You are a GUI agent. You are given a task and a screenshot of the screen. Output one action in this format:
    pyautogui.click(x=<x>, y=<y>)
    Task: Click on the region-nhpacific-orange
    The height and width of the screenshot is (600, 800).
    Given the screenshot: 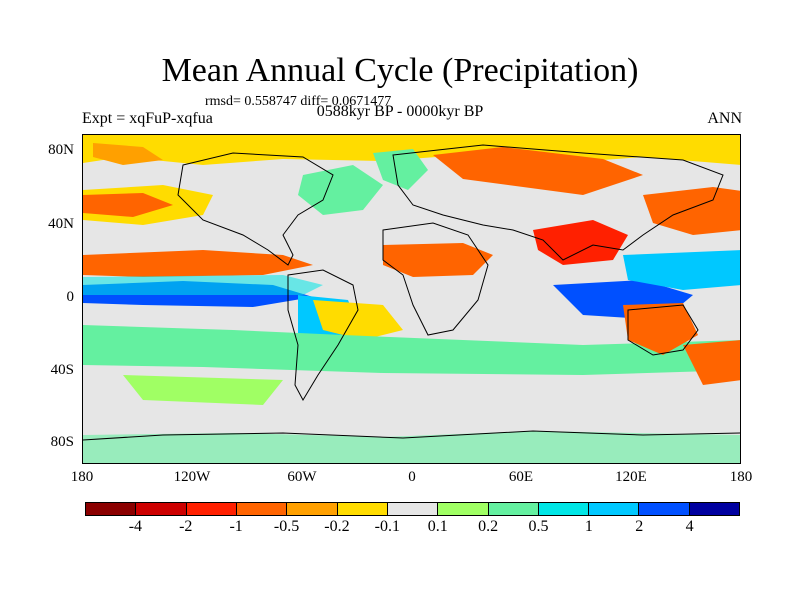 What is the action you would take?
    pyautogui.click(x=128, y=205)
    